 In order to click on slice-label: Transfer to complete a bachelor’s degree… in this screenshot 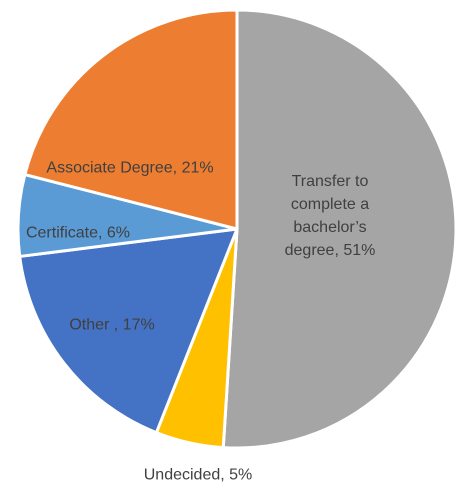, I will do `click(330, 216)`.